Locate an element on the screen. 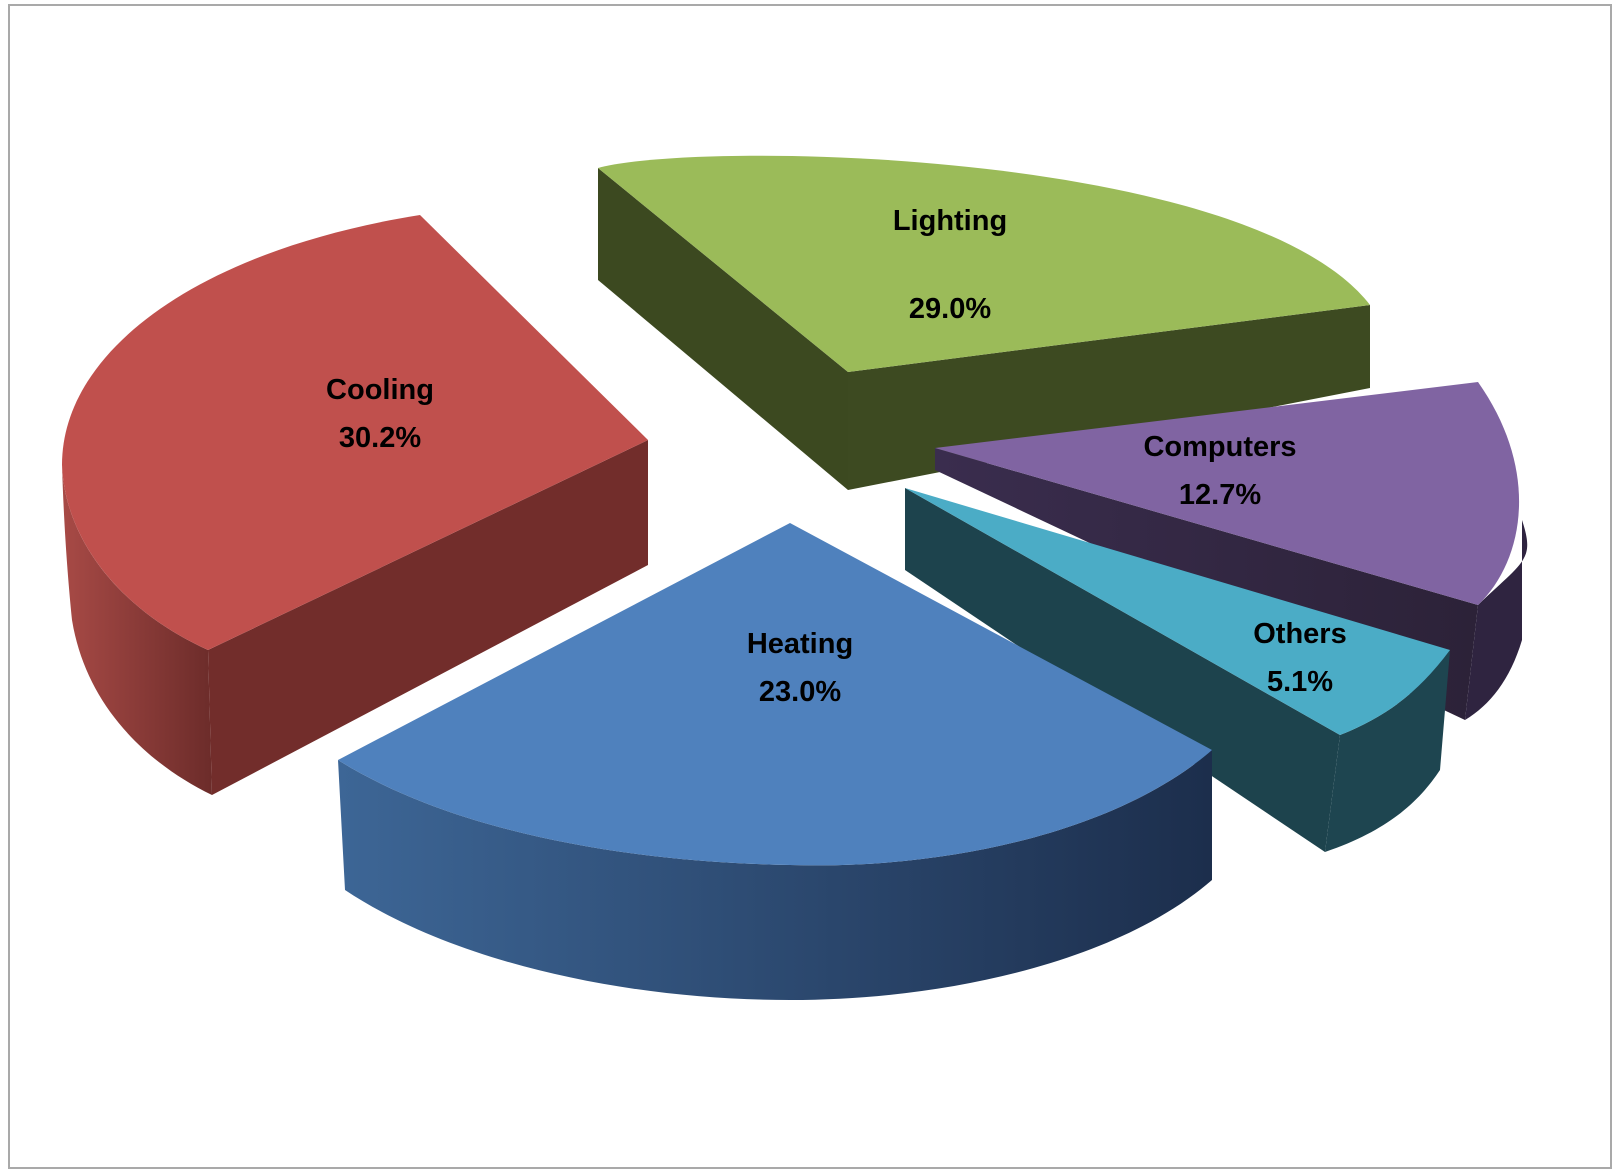 This screenshot has height=1175, width=1622. pie-slice-top-lighting is located at coordinates (984, 263).